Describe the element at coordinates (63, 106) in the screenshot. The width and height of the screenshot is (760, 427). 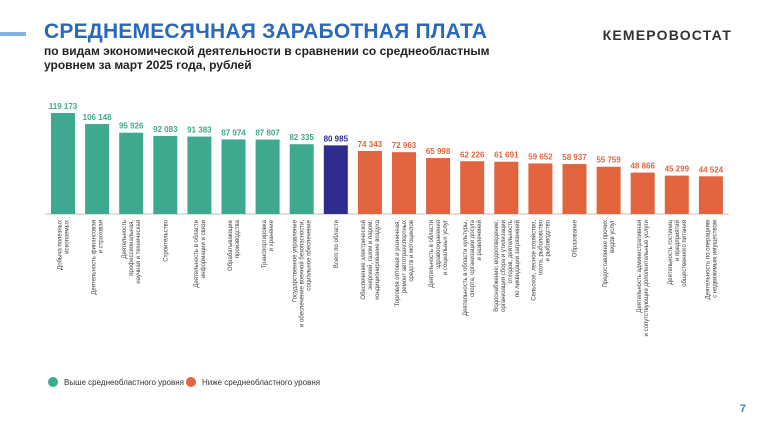
I see `data-label-1: 119 173` at that location.